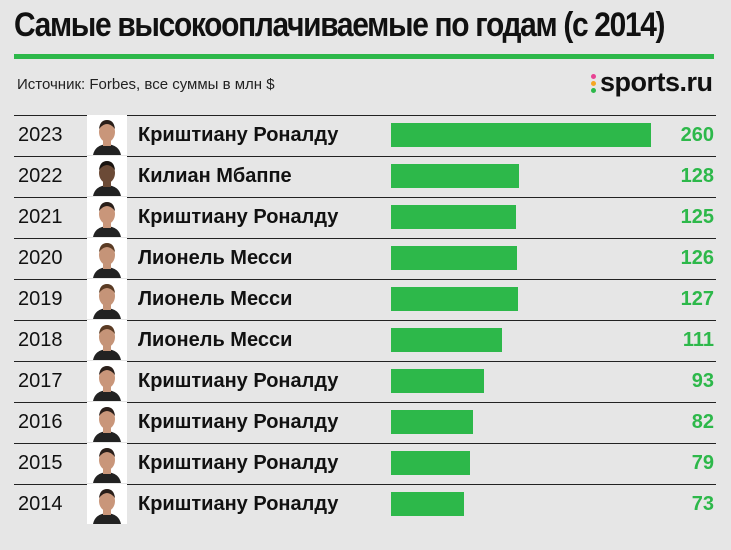 This screenshot has width=731, height=550. Describe the element at coordinates (365, 340) in the screenshot. I see `chart-row: 2018 Лионель Месси 111` at that location.